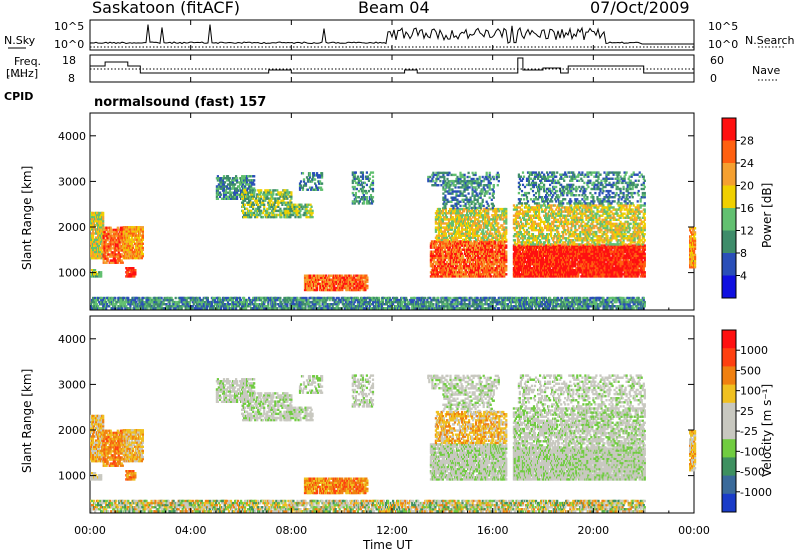 The image size is (800, 554). I want to click on freq-unit-label: [MHz], so click(22, 73).